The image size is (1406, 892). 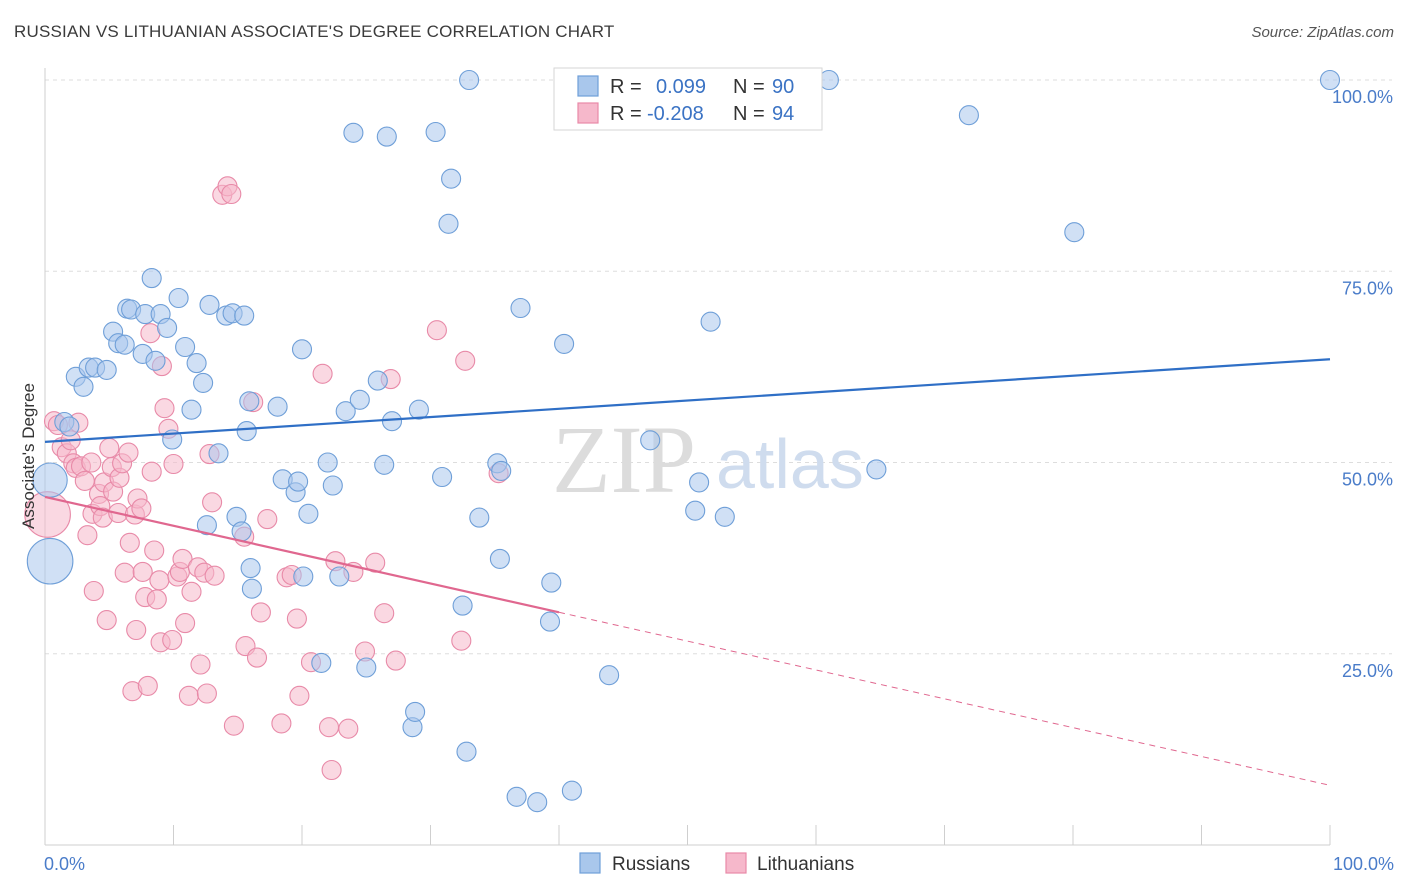 I want to click on legend-frame, so click(x=688, y=99).